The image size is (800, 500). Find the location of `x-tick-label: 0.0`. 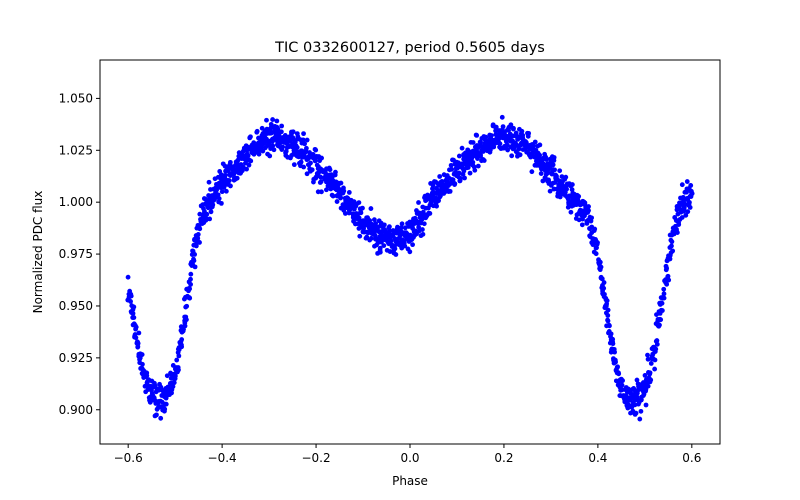

x-tick-label: 0.0 is located at coordinates (409, 458).